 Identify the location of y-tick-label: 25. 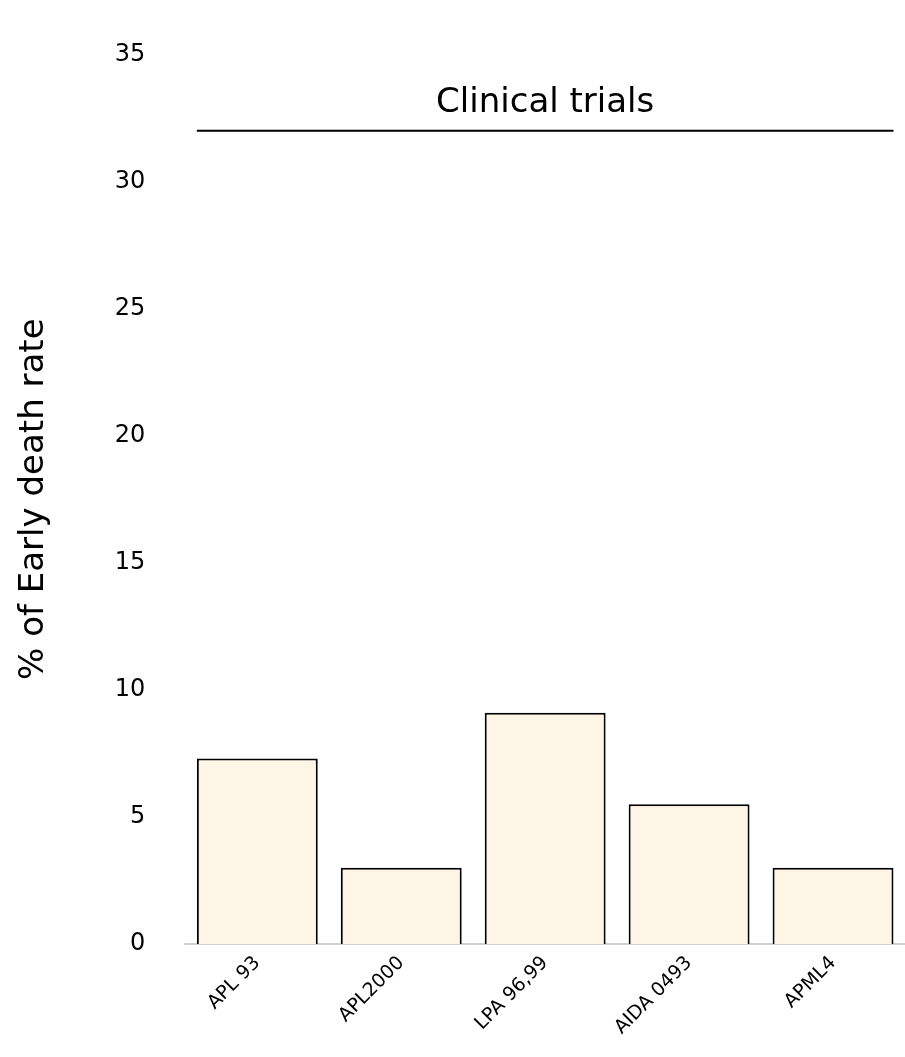
(130, 306).